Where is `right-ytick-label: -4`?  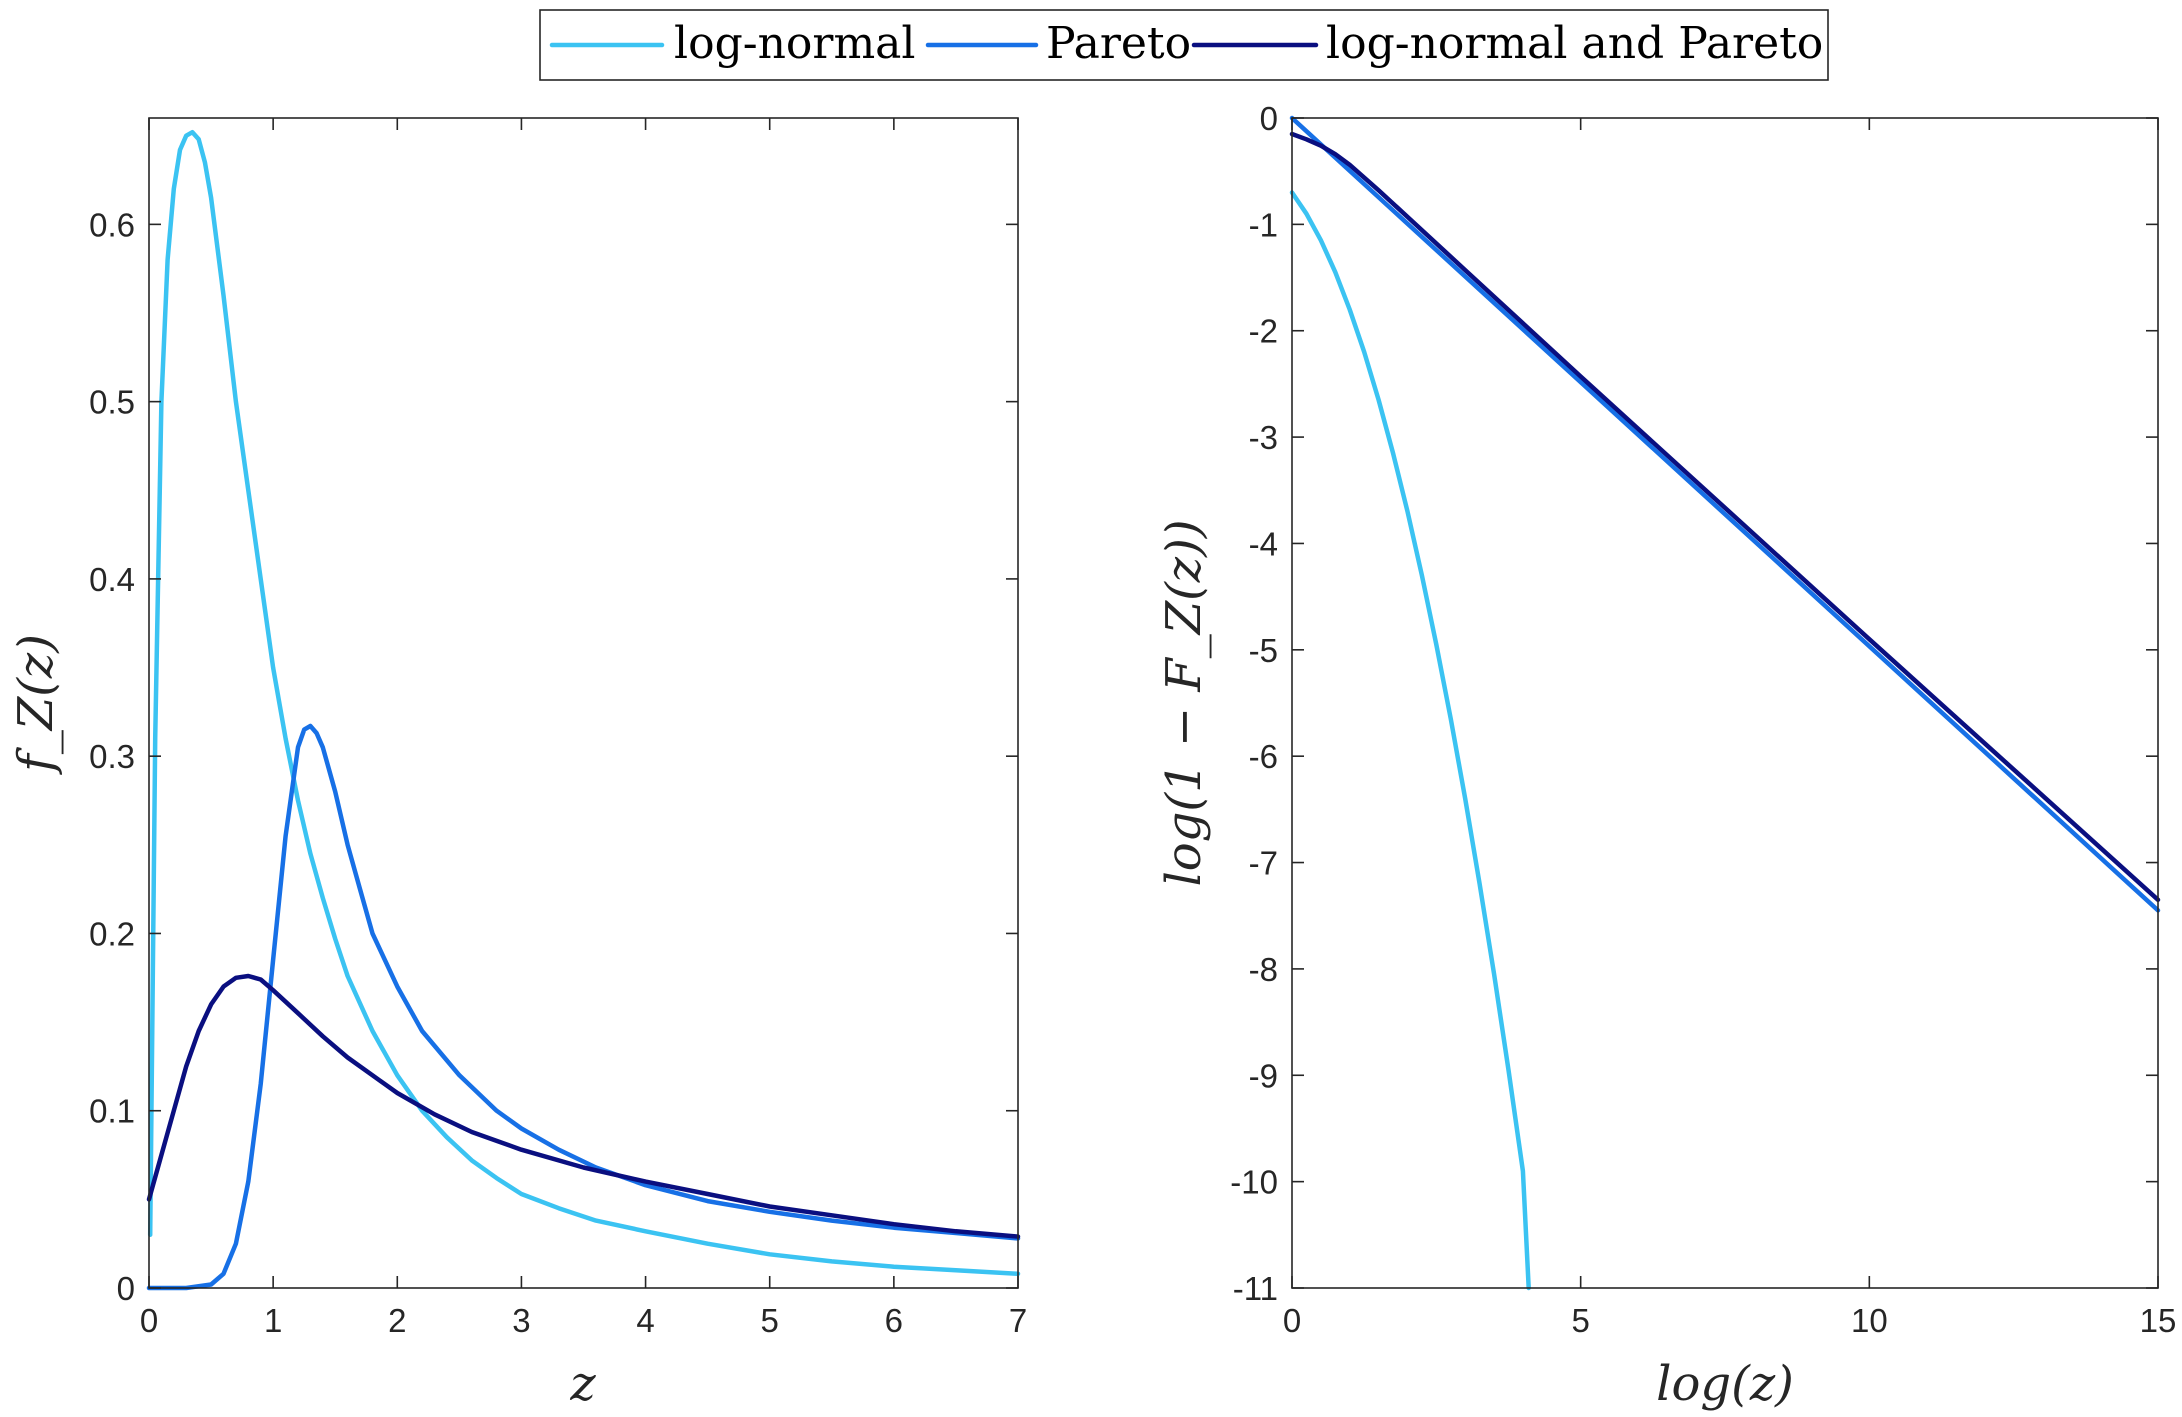 right-ytick-label: -4 is located at coordinates (1263, 543).